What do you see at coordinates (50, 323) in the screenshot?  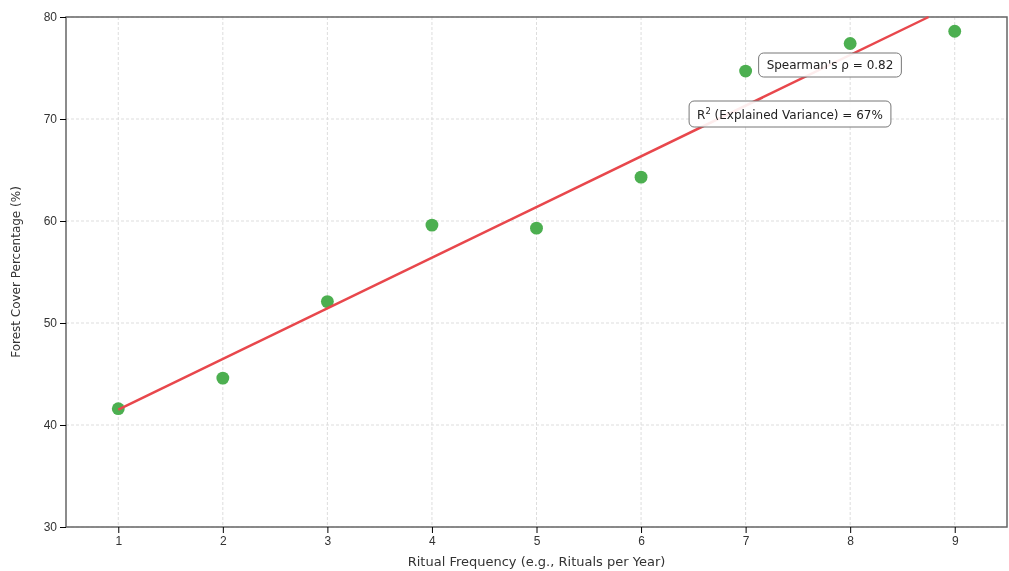 I see `y-tick-label: 50` at bounding box center [50, 323].